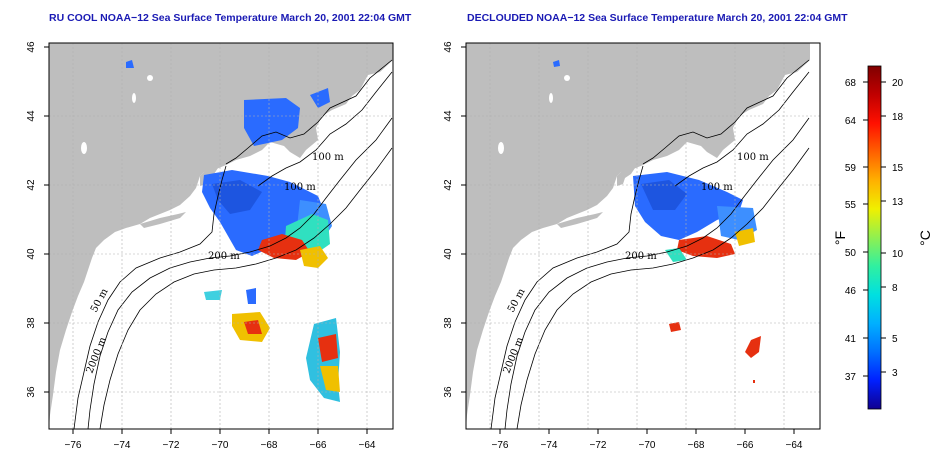 The image size is (950, 475). Describe the element at coordinates (895, 373) in the screenshot. I see `celsius-tick-label: 3` at that location.